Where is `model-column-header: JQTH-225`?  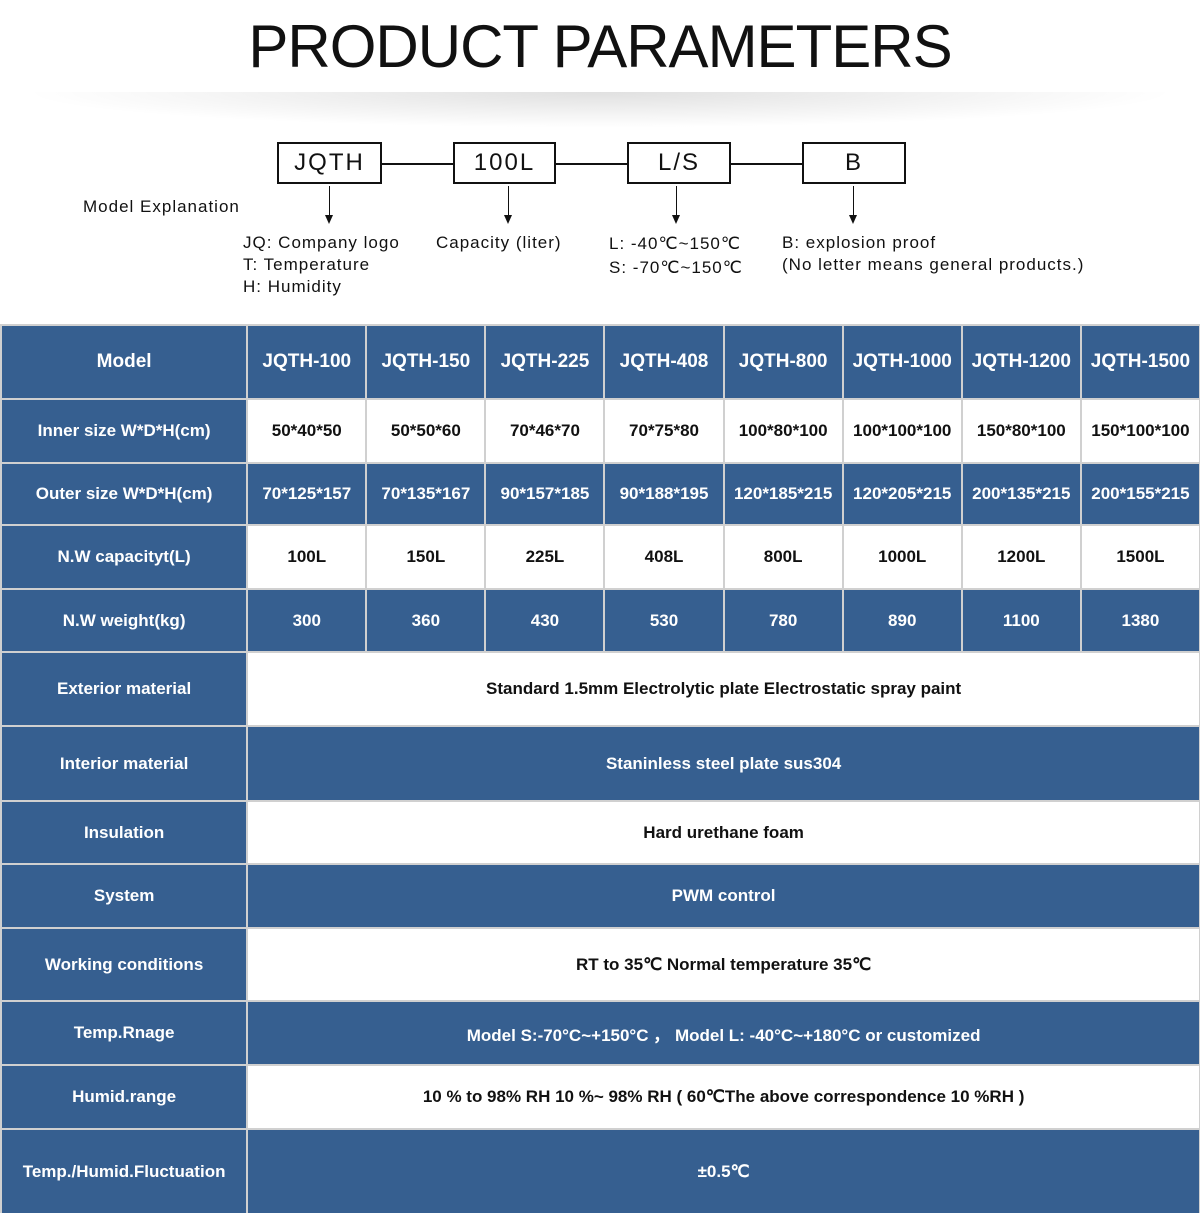 model-column-header: JQTH-225 is located at coordinates (545, 362).